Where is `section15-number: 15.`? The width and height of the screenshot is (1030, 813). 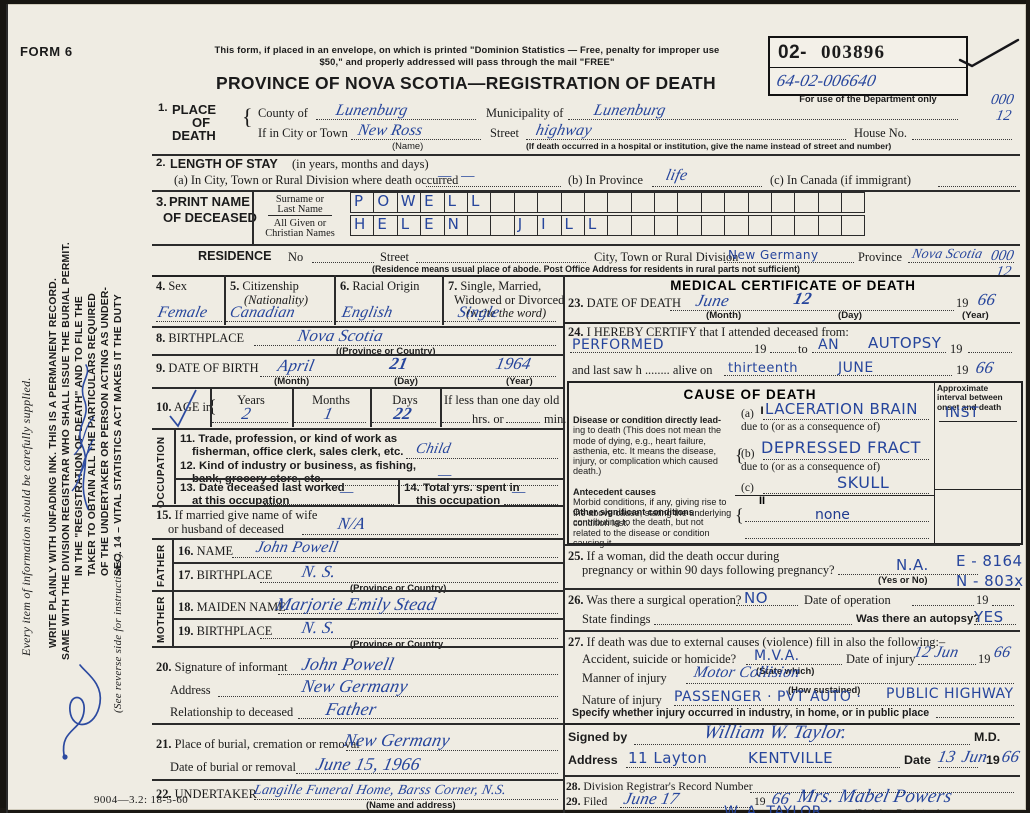 section15-number: 15. is located at coordinates (164, 515).